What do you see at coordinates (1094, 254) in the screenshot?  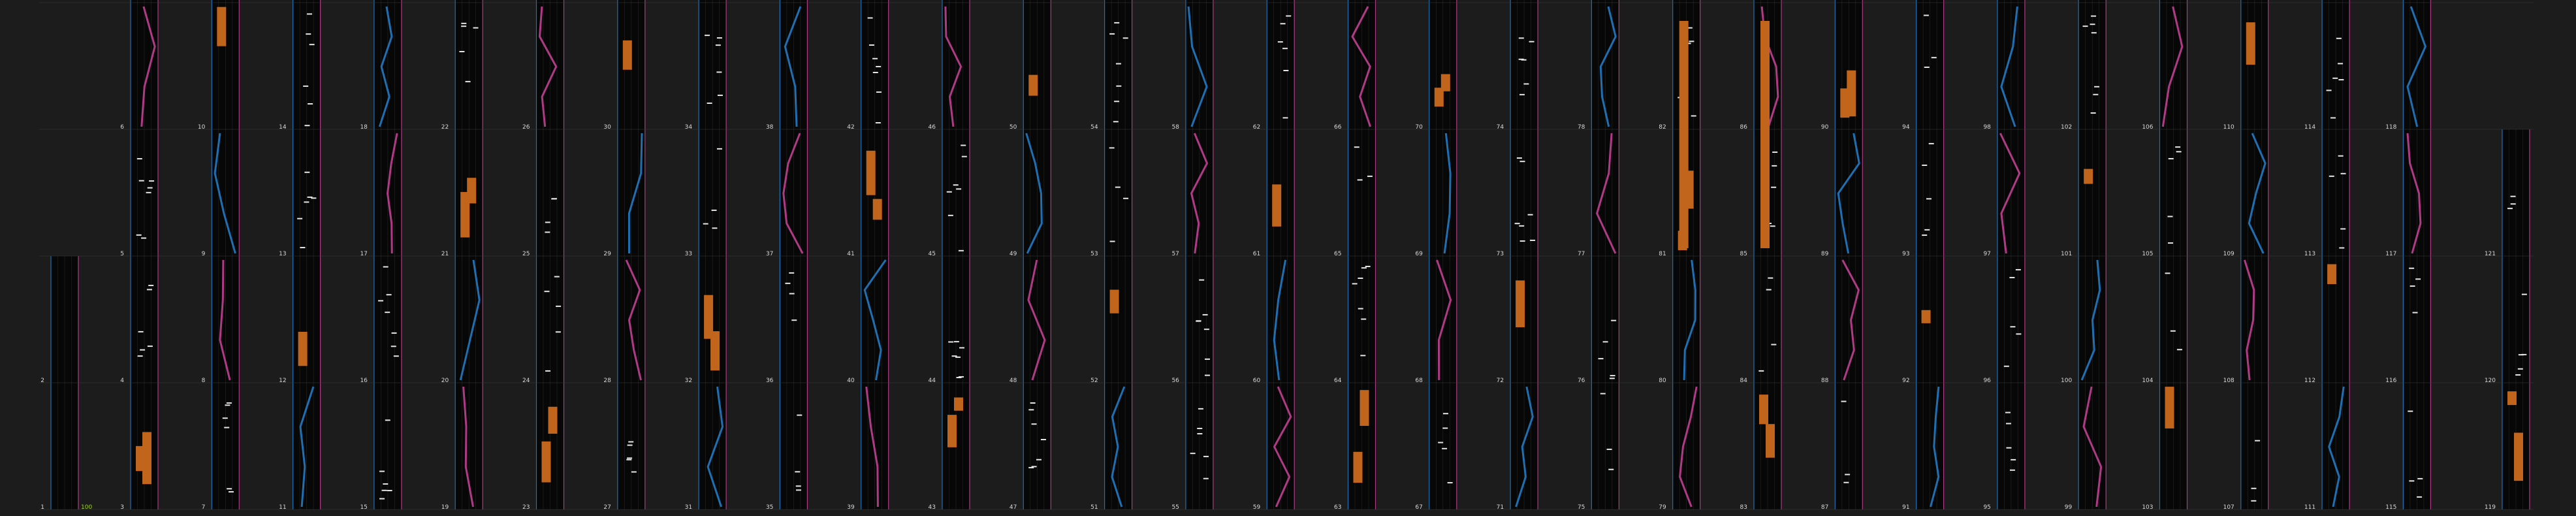 I see `column-label: 53` at bounding box center [1094, 254].